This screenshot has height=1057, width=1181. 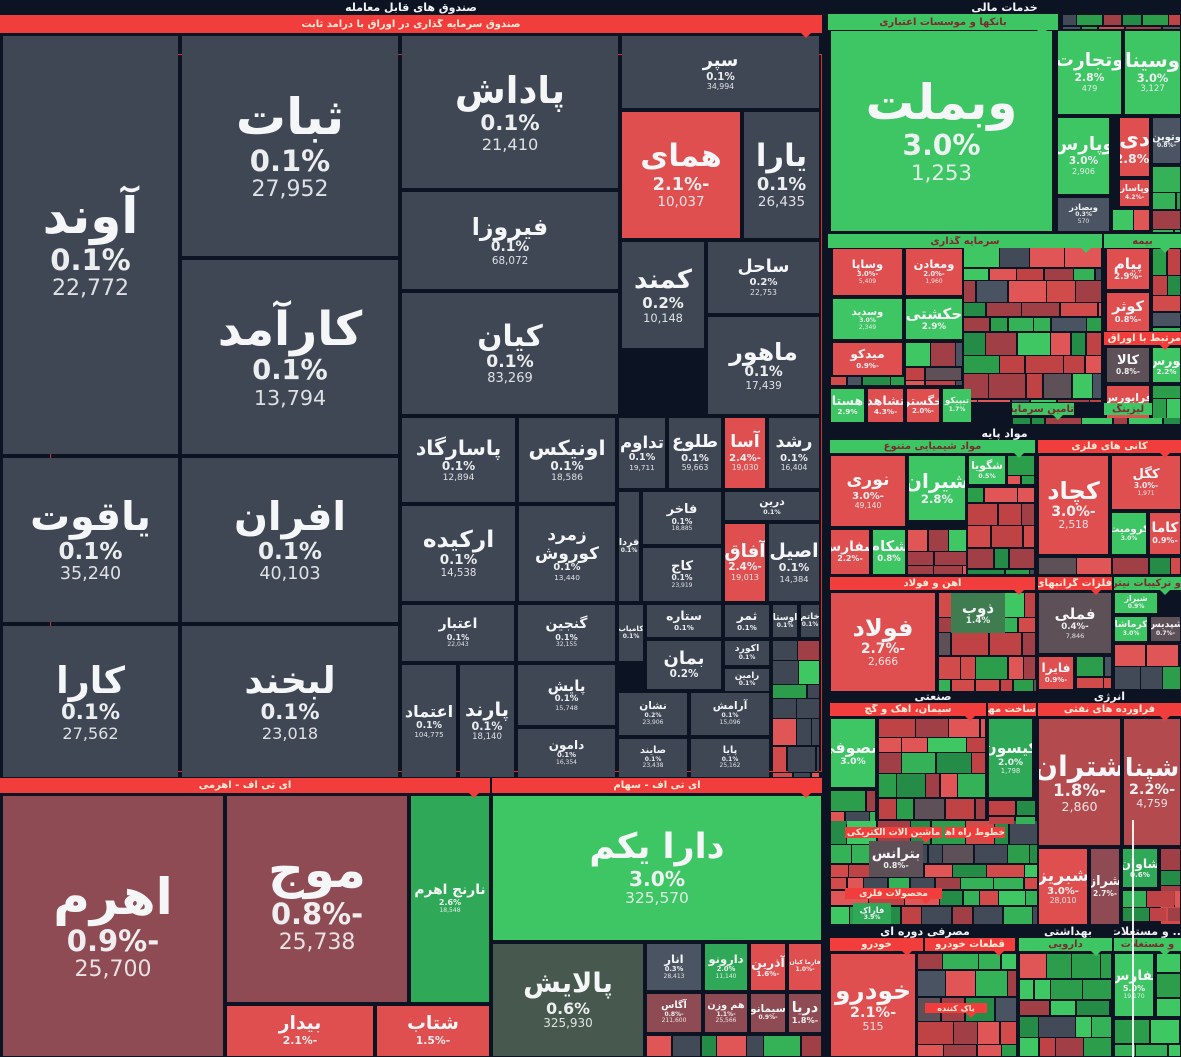 I want to click on treemap-tile: زمرد کوروش 0.1% 13,440, so click(x=567, y=553).